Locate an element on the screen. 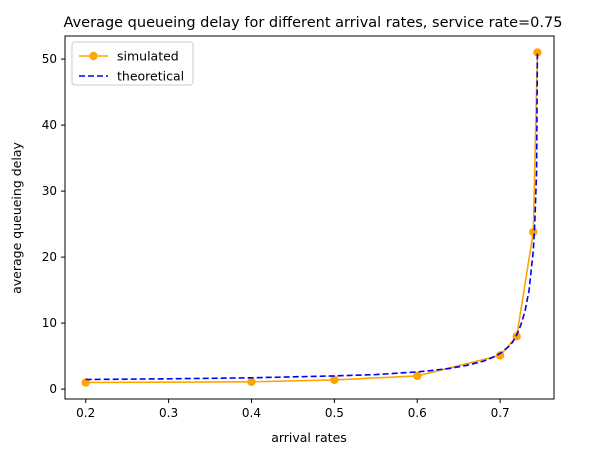 Image resolution: width=600 pixels, height=455 pixels. legend-box is located at coordinates (132, 63).